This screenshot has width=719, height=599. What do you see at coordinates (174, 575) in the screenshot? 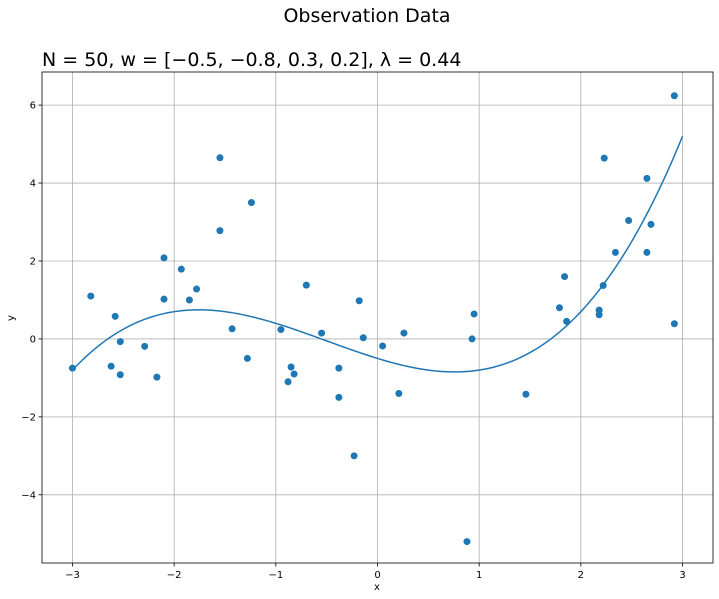
I see `x-tick-label: −2` at bounding box center [174, 575].